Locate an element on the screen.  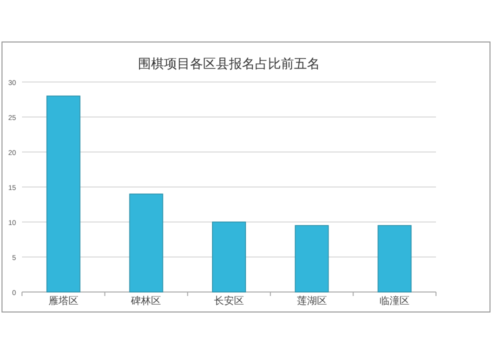
chart-title: 围棋项目各区县报名占比前五名 is located at coordinates (229, 64).